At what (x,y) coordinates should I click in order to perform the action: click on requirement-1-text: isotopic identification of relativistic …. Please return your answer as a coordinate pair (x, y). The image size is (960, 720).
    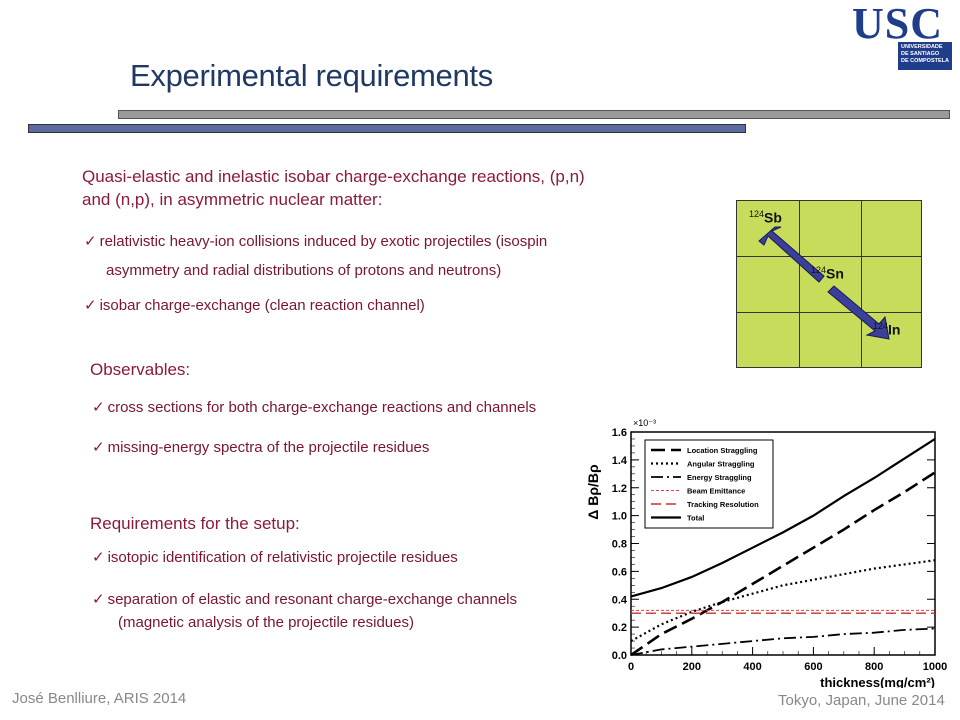
    Looking at the image, I should click on (282, 557).